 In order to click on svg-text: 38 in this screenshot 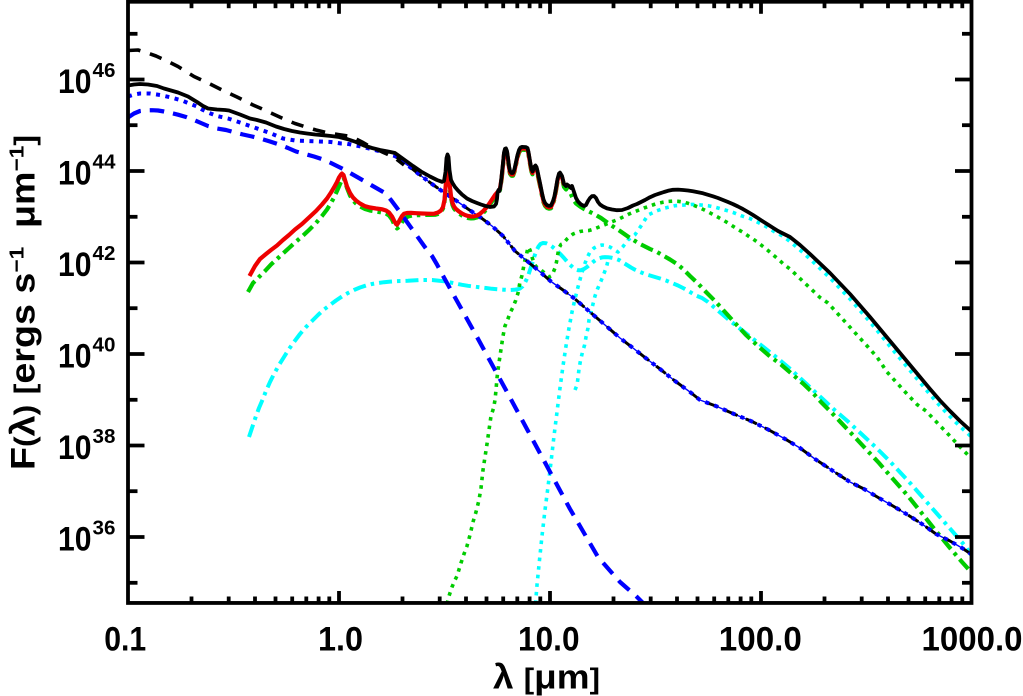, I will do `click(104, 436)`.